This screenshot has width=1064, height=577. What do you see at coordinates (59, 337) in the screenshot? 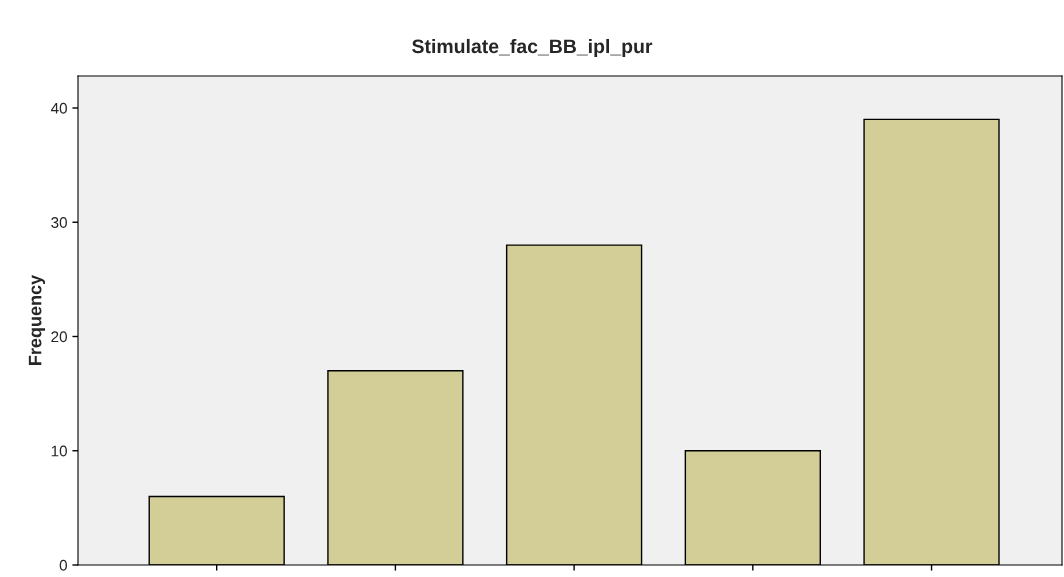
I see `y-tick-label: 20` at bounding box center [59, 337].